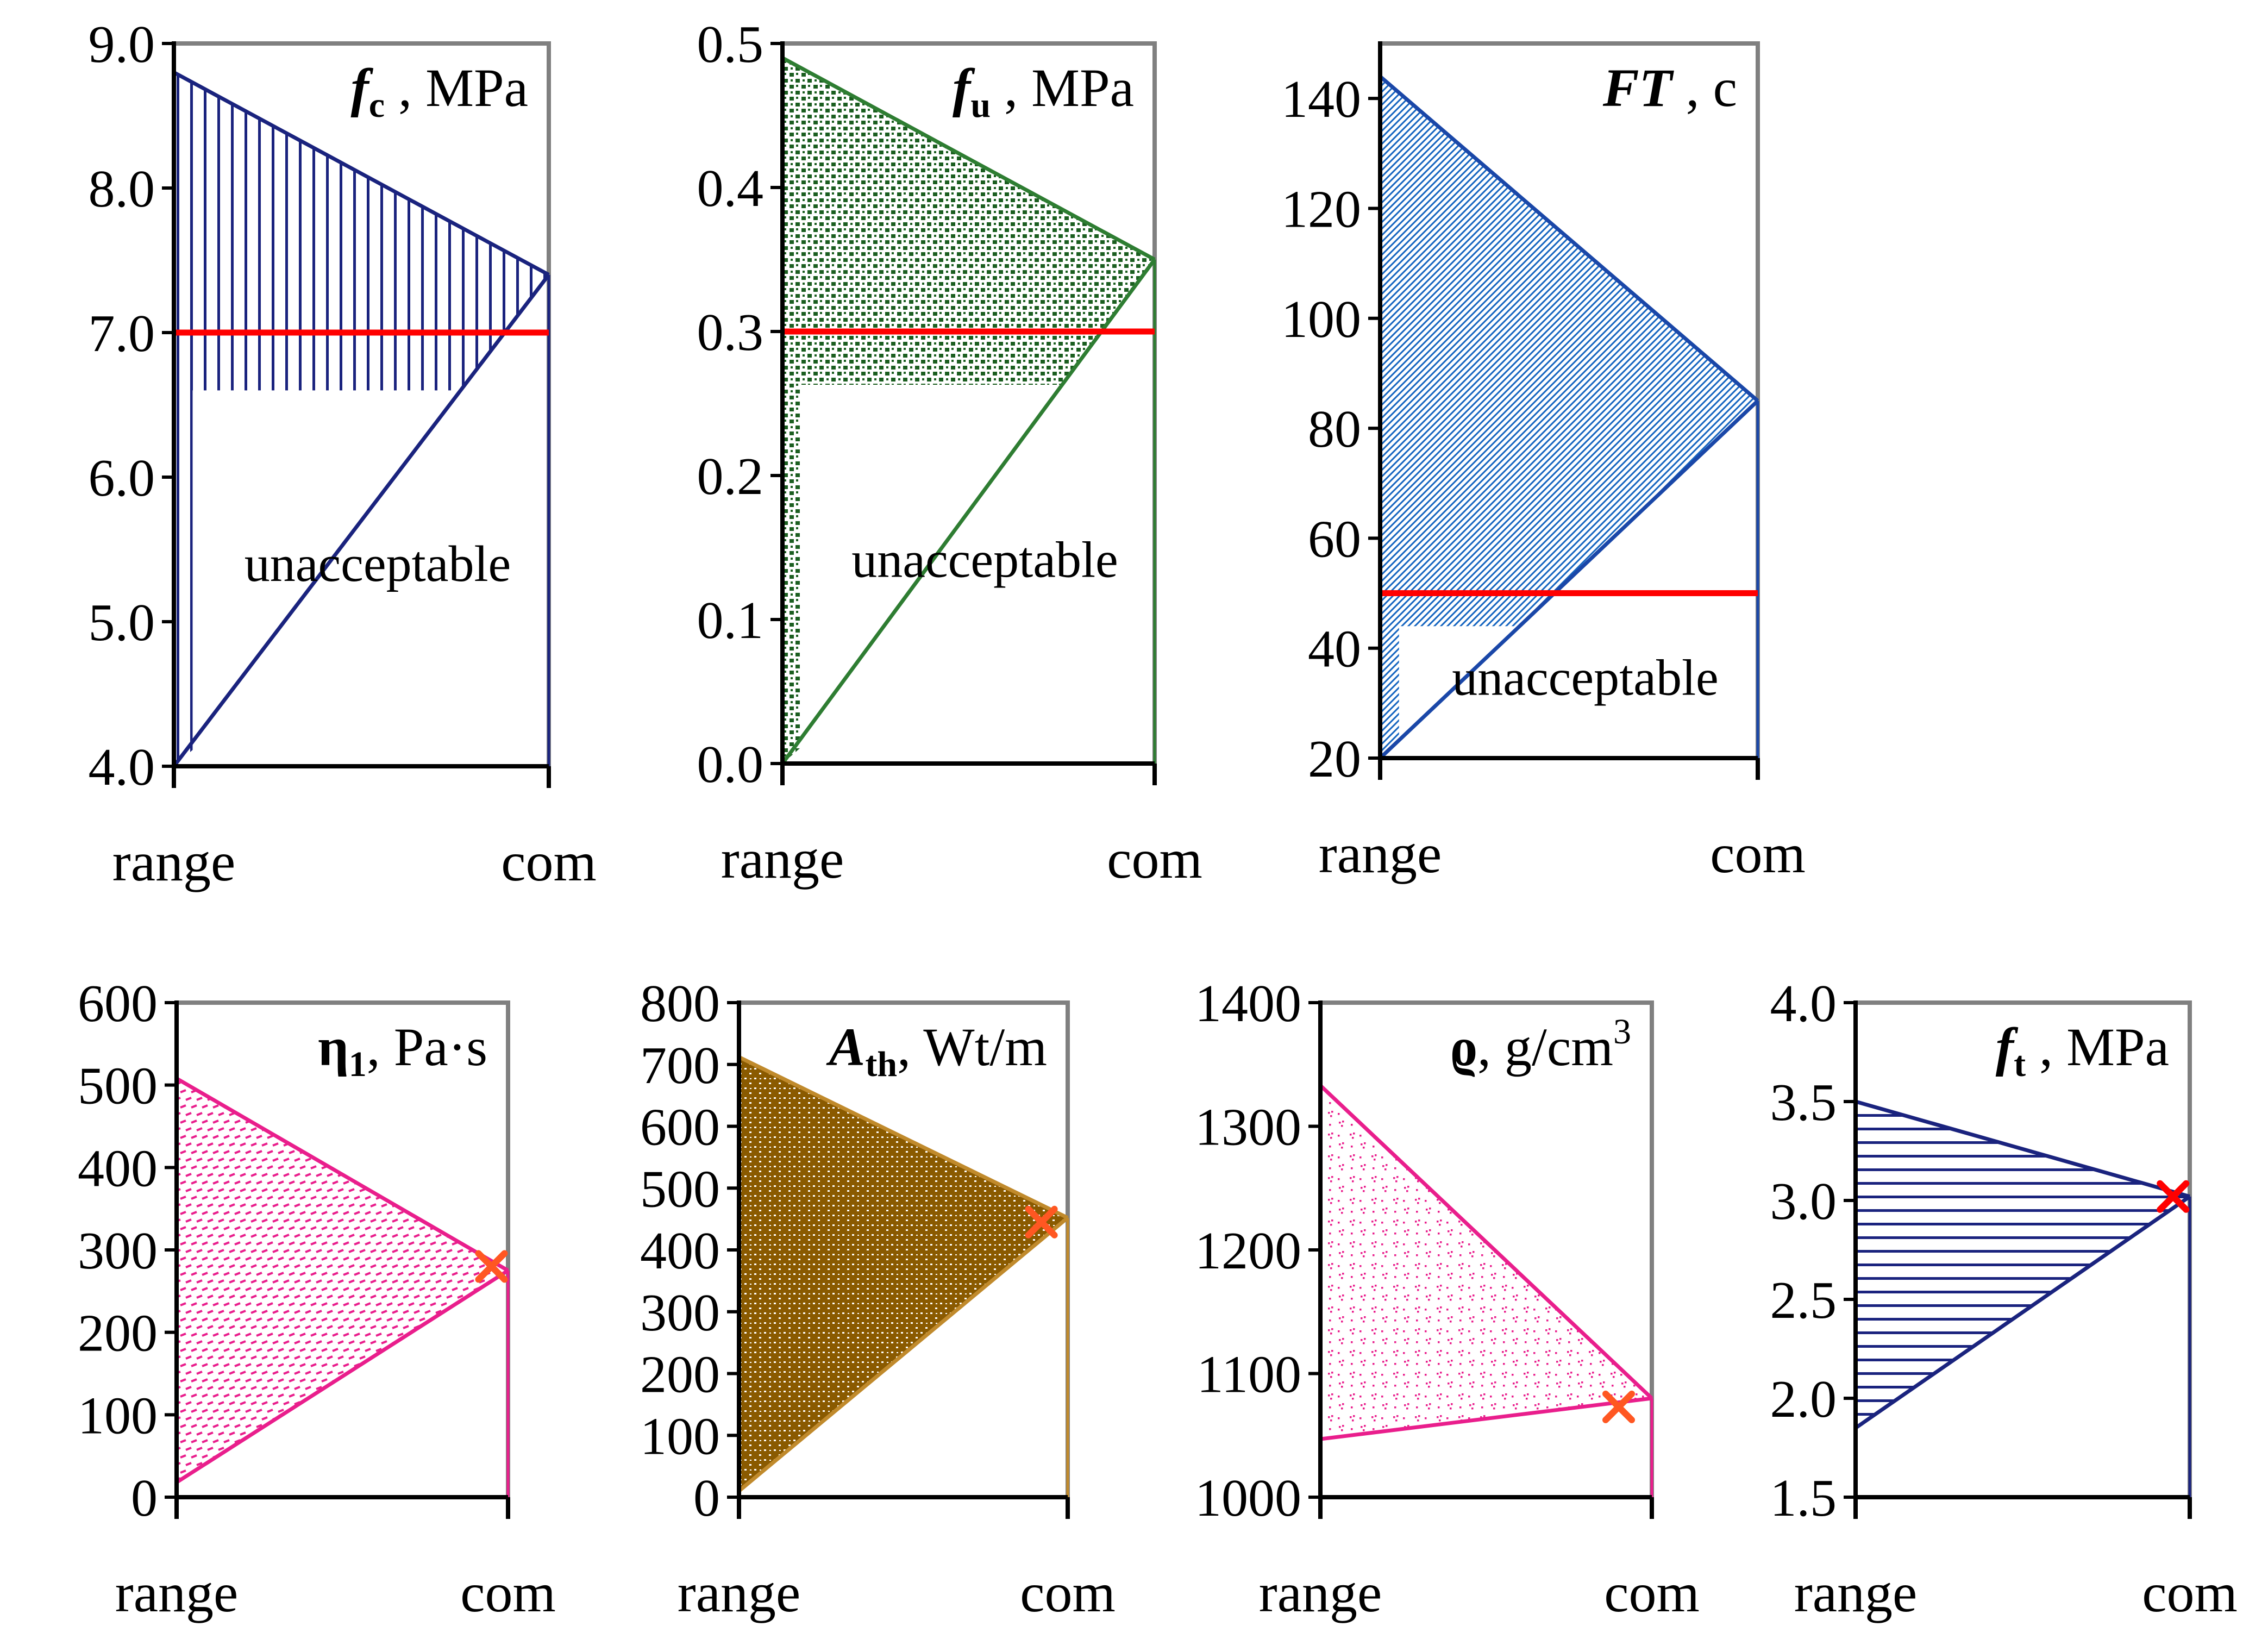 This screenshot has height=1645, width=2268. What do you see at coordinates (1540, 1044) in the screenshot?
I see `panel-title: ϱ, g/cm3` at bounding box center [1540, 1044].